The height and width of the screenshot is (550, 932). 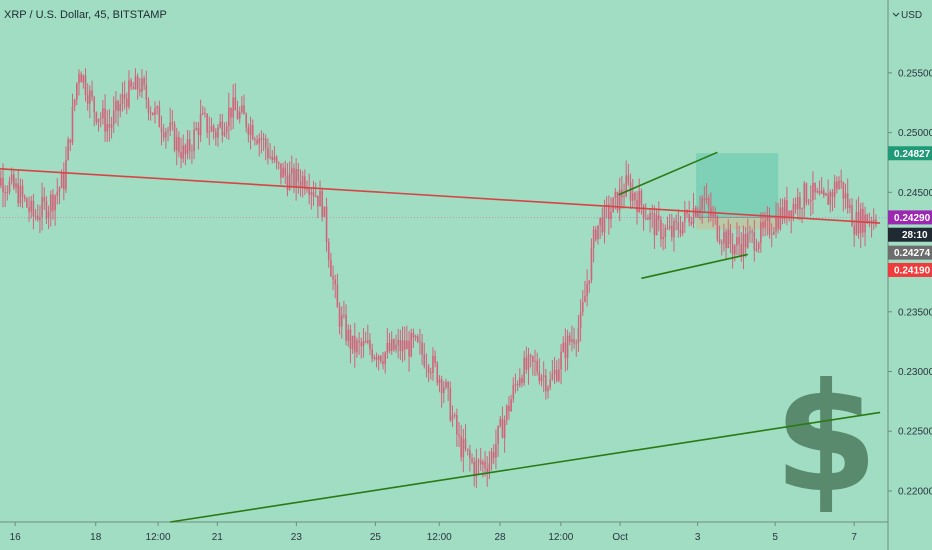 I want to click on time-tick-label: 12:00, so click(x=560, y=537).